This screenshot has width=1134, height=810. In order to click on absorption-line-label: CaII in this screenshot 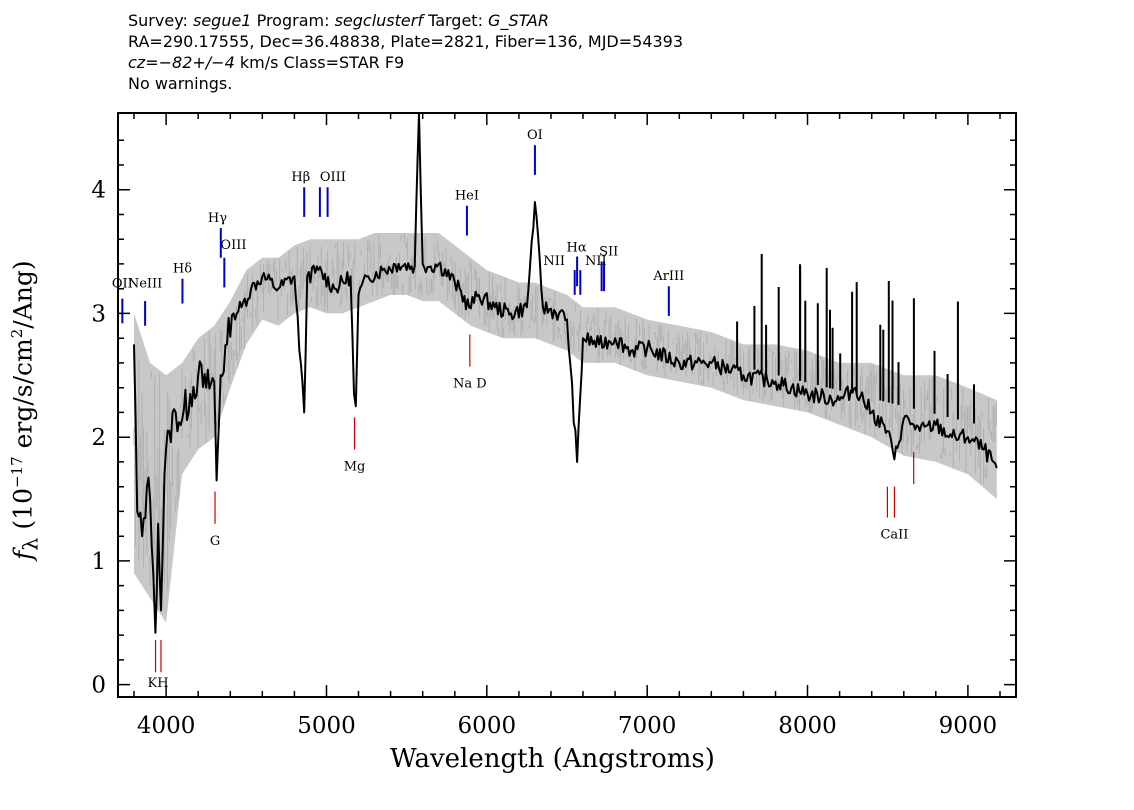, I will do `click(894, 535)`.